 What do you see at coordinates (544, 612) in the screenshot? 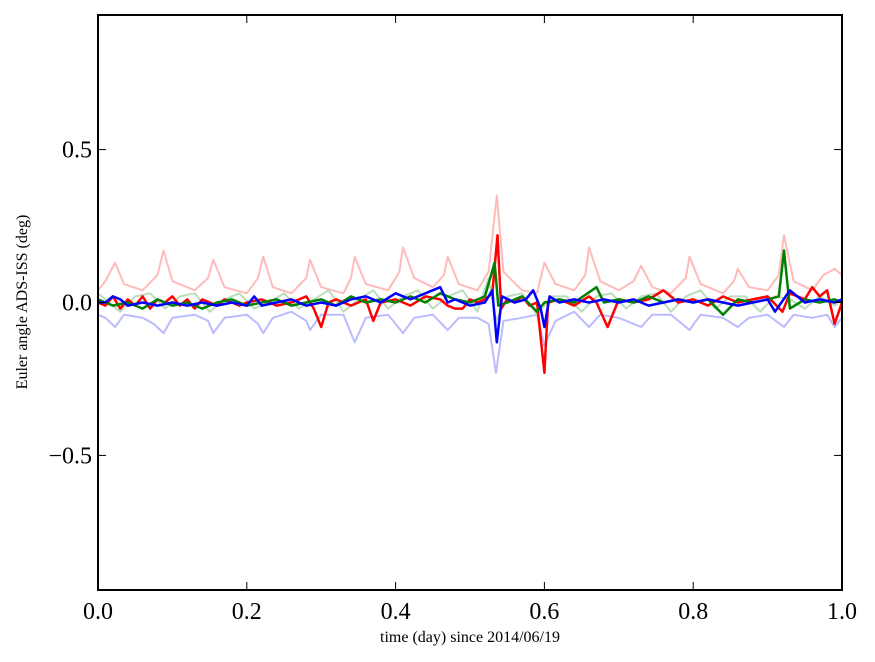
I see `x-tick-label: 0.6` at bounding box center [544, 612].